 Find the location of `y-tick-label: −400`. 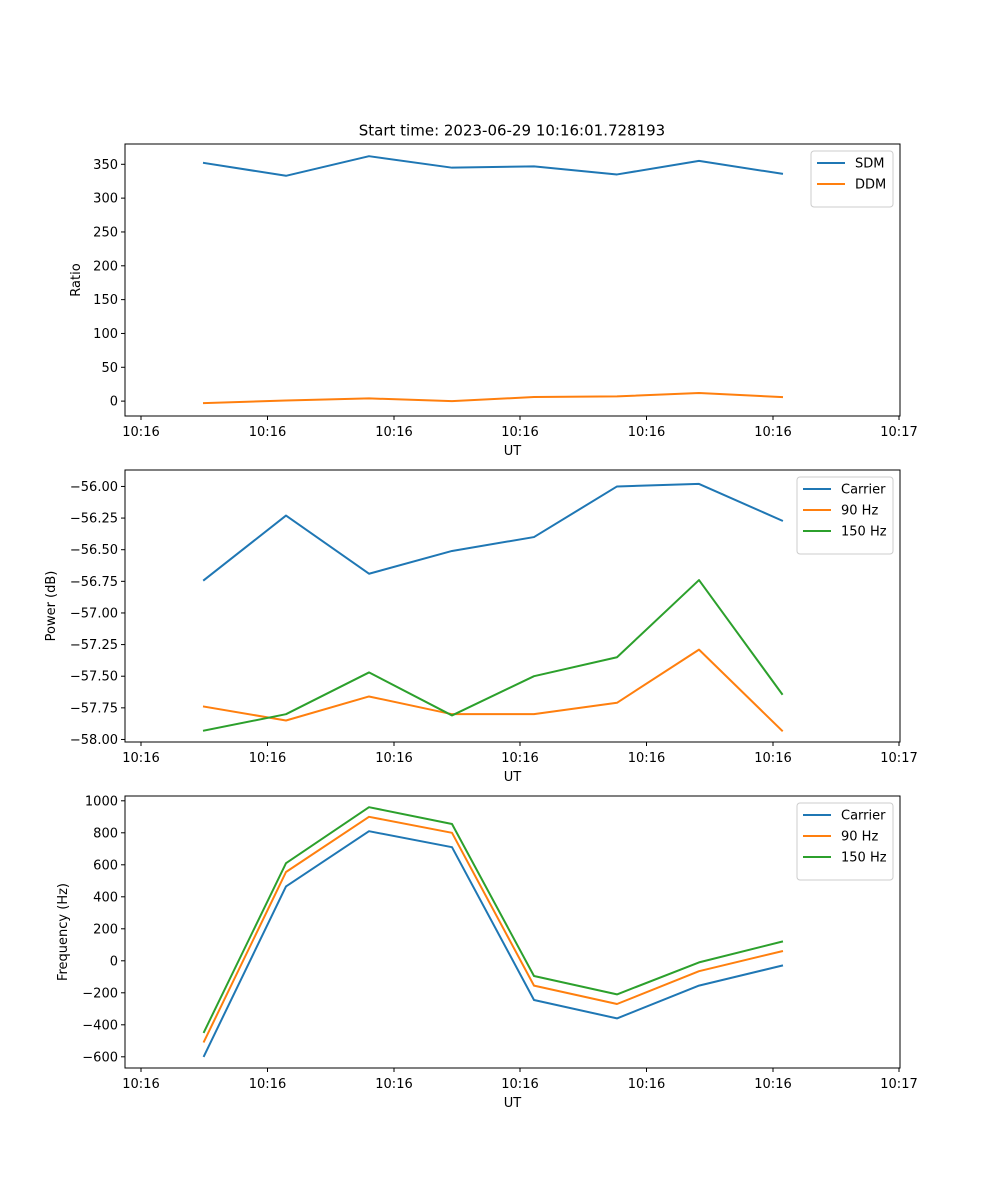

y-tick-label: −400 is located at coordinates (100, 1025).